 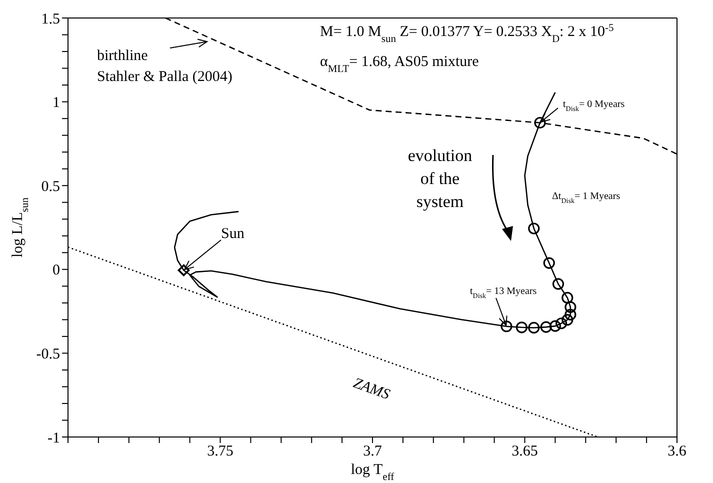 I want to click on x-tick-label: 3.7, so click(x=372, y=452).